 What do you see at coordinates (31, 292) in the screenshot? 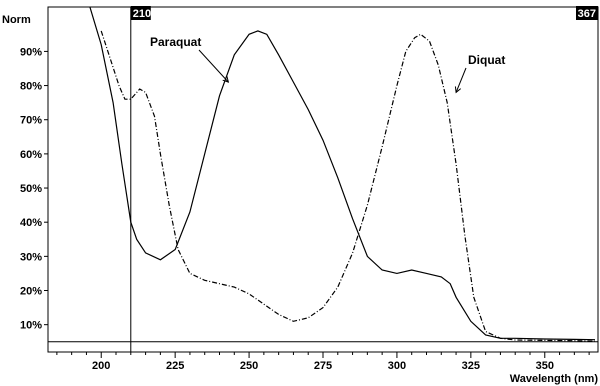
I see `y-tick-label: 20%` at bounding box center [31, 292].